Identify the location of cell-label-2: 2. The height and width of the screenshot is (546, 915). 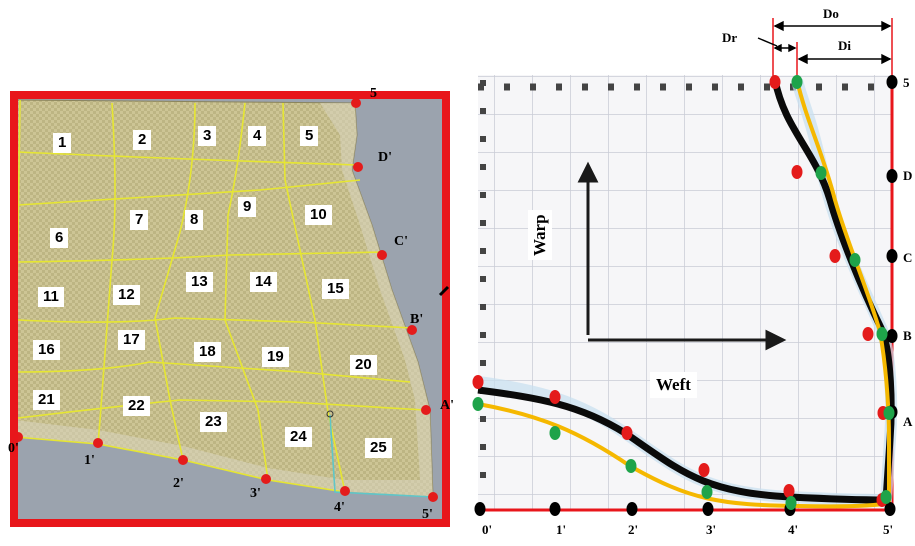
(142, 140).